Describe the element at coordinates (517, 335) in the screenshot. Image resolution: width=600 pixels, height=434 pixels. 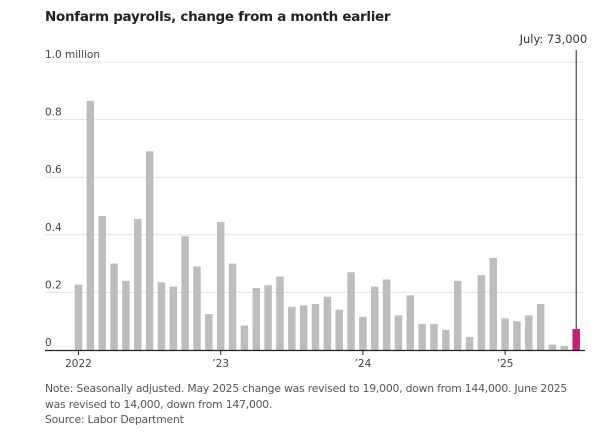
I see `bar: Feb 2025: 0.1` at that location.